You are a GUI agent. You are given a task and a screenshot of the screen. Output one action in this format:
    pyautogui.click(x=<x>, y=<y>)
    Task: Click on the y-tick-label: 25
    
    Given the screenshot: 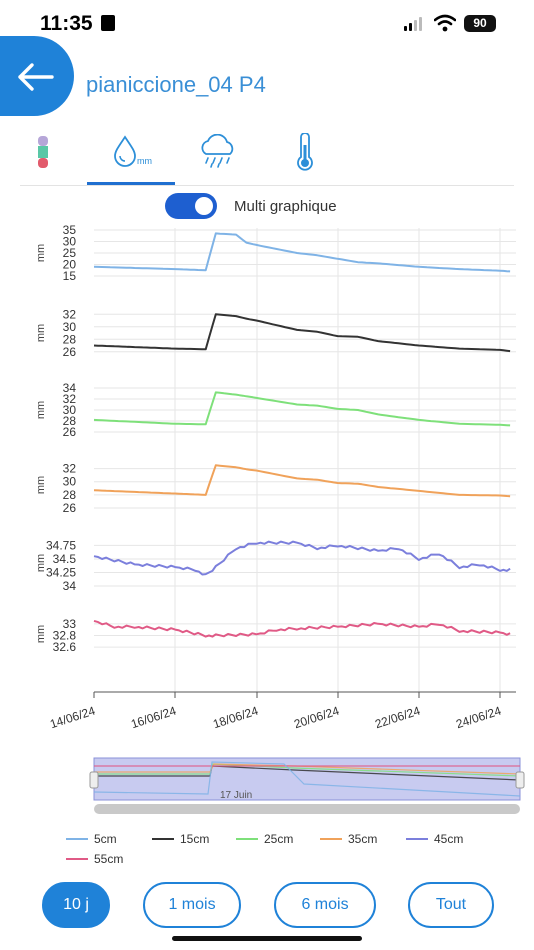 What is the action you would take?
    pyautogui.click(x=70, y=253)
    